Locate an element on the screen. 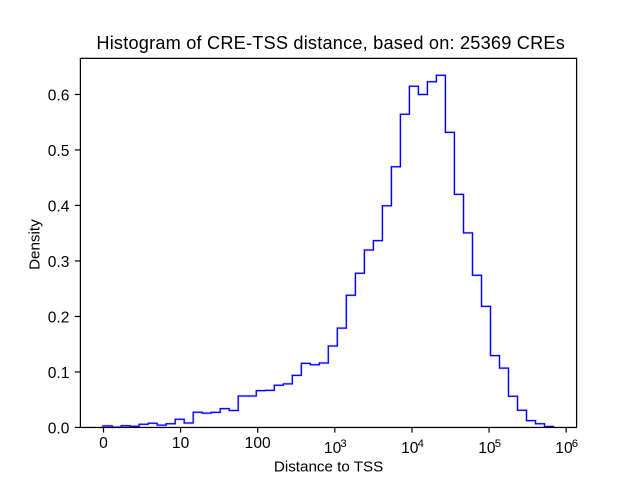  svg-text: 0.5 is located at coordinates (59, 151).